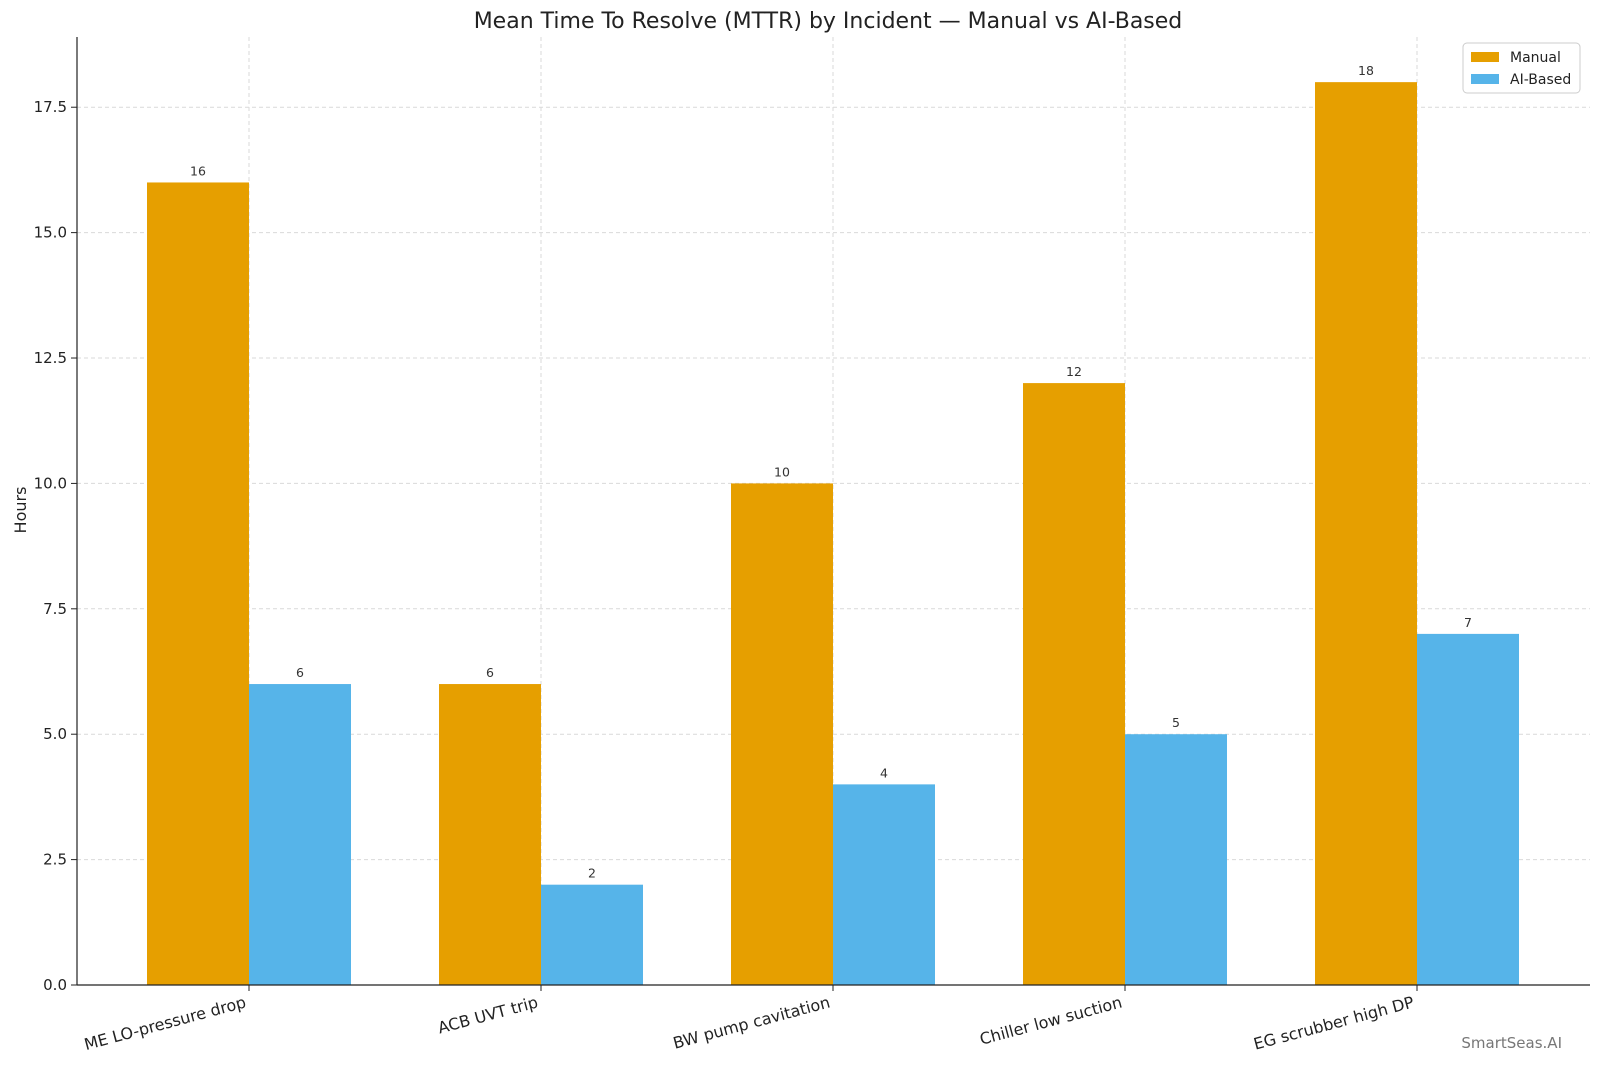 The height and width of the screenshot is (1070, 1600). What do you see at coordinates (55, 860) in the screenshot?
I see `y-tick-label: 2.5` at bounding box center [55, 860].